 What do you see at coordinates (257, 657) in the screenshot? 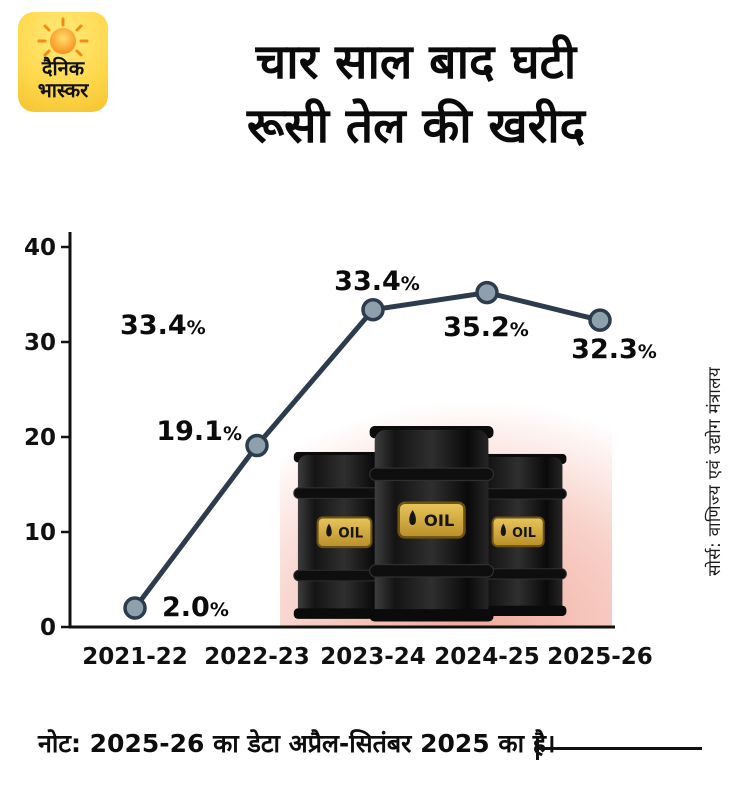
I see `x-axis-category-label: 2022-23` at bounding box center [257, 657].